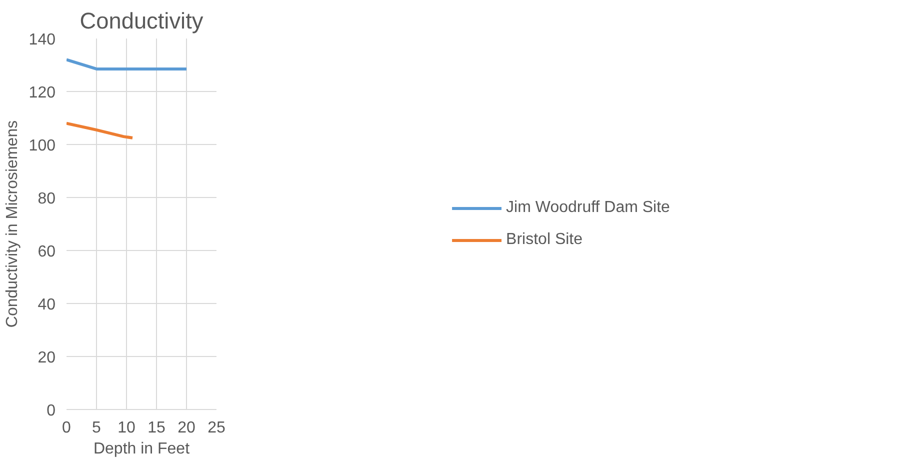 This screenshot has width=919, height=467. What do you see at coordinates (47, 252) in the screenshot?
I see `y-tick-label: 60` at bounding box center [47, 252].